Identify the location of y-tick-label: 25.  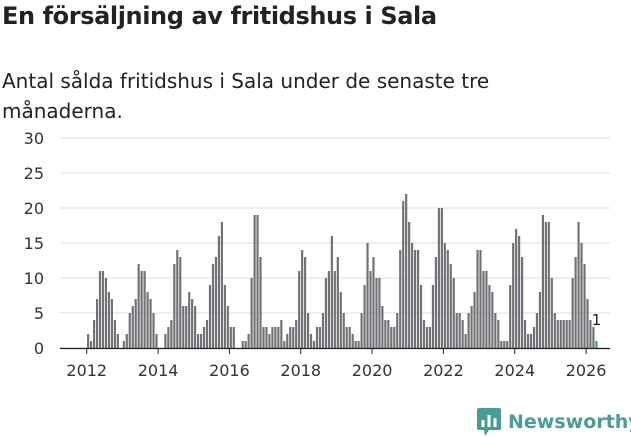
(34, 173).